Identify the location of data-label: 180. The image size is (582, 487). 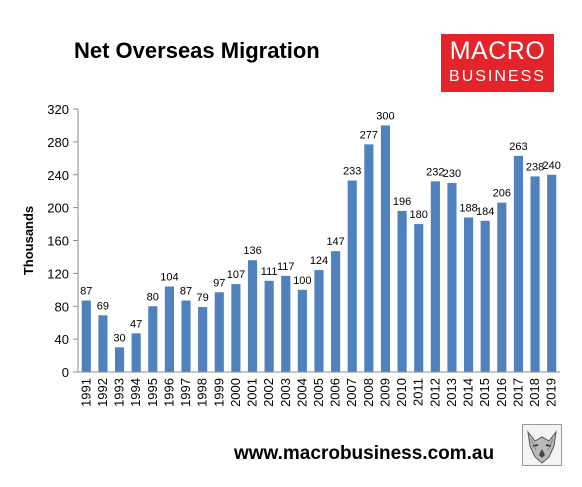
(419, 215).